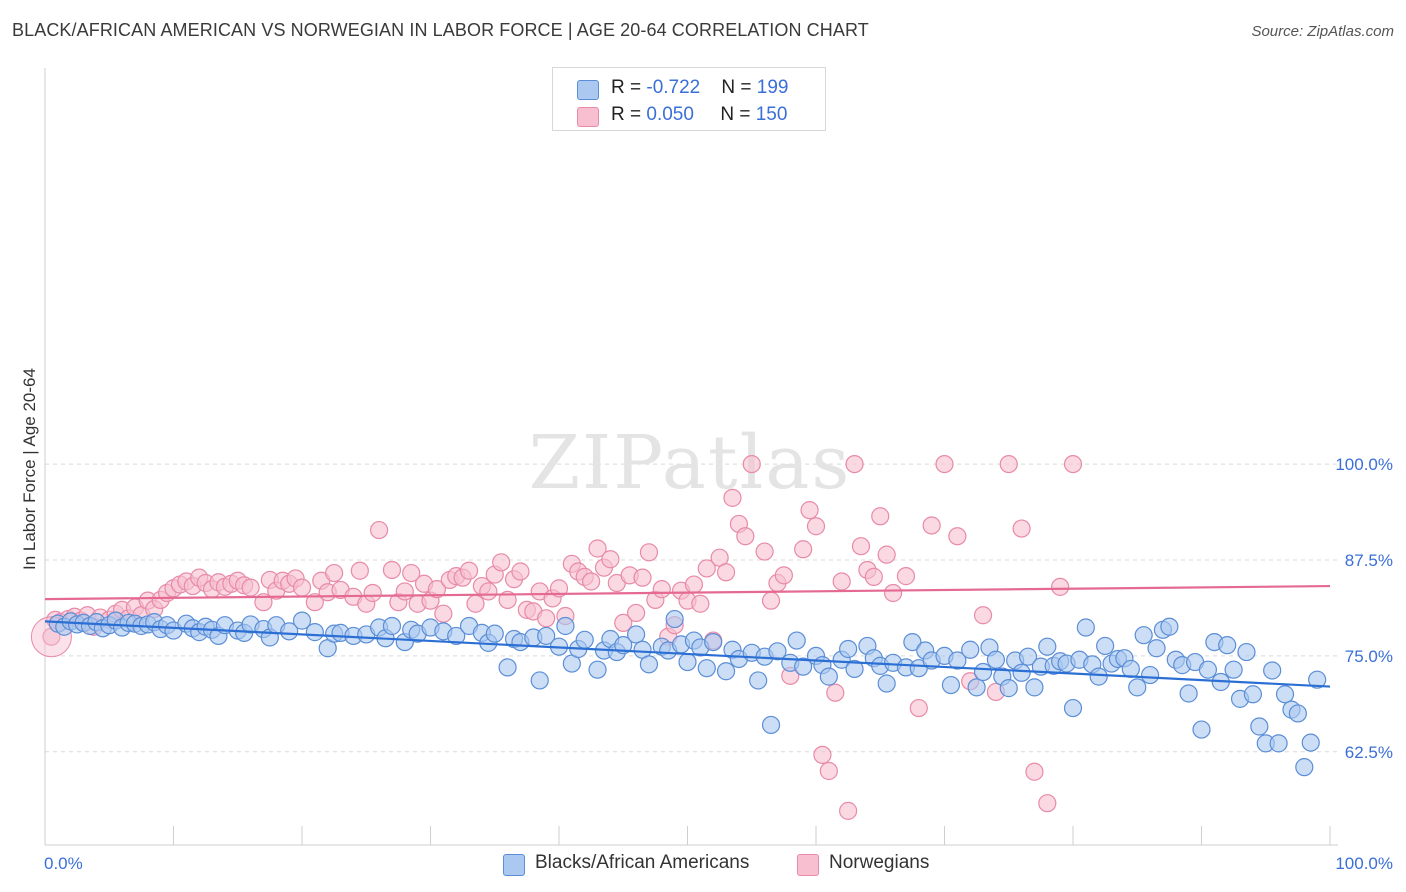  What do you see at coordinates (699, 115) in the screenshot?
I see `stats-text: R = 0.050 N = 150` at bounding box center [699, 115].